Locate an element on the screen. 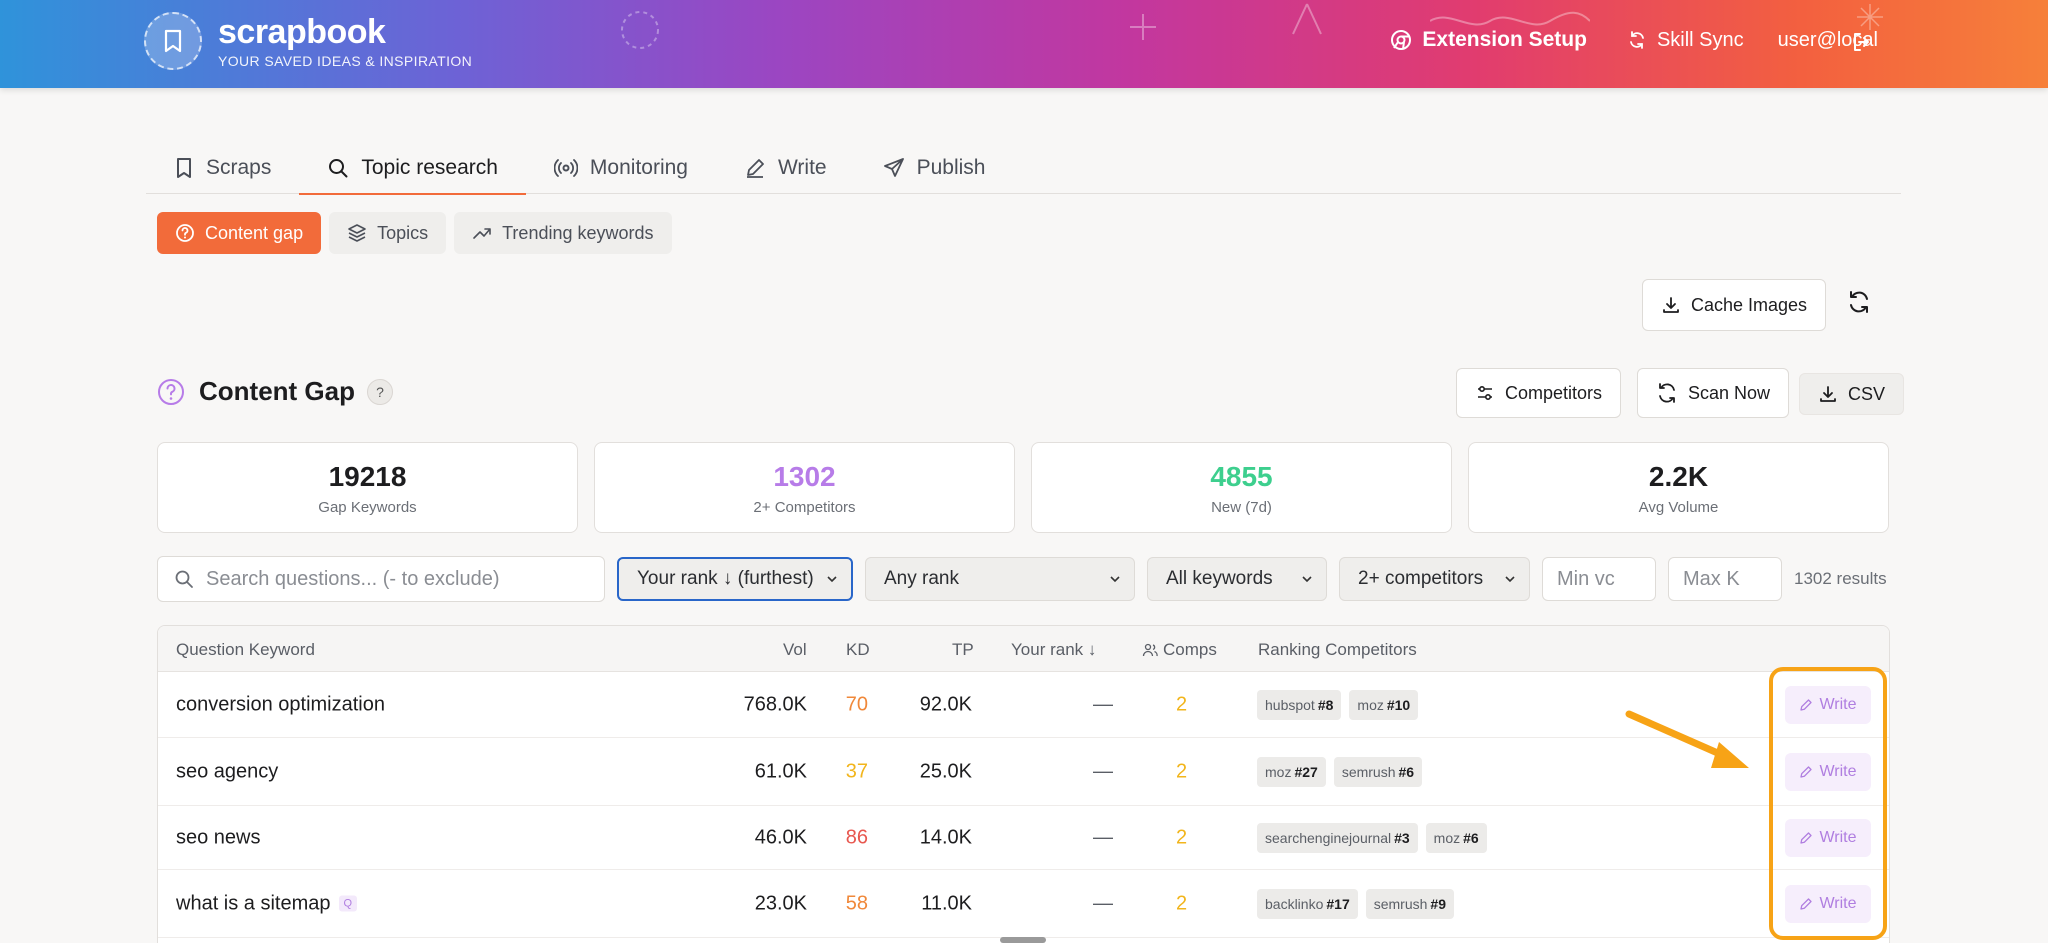 Image resolution: width=2048 pixels, height=943 pixels. tab-scraps: Scraps is located at coordinates (222, 168).